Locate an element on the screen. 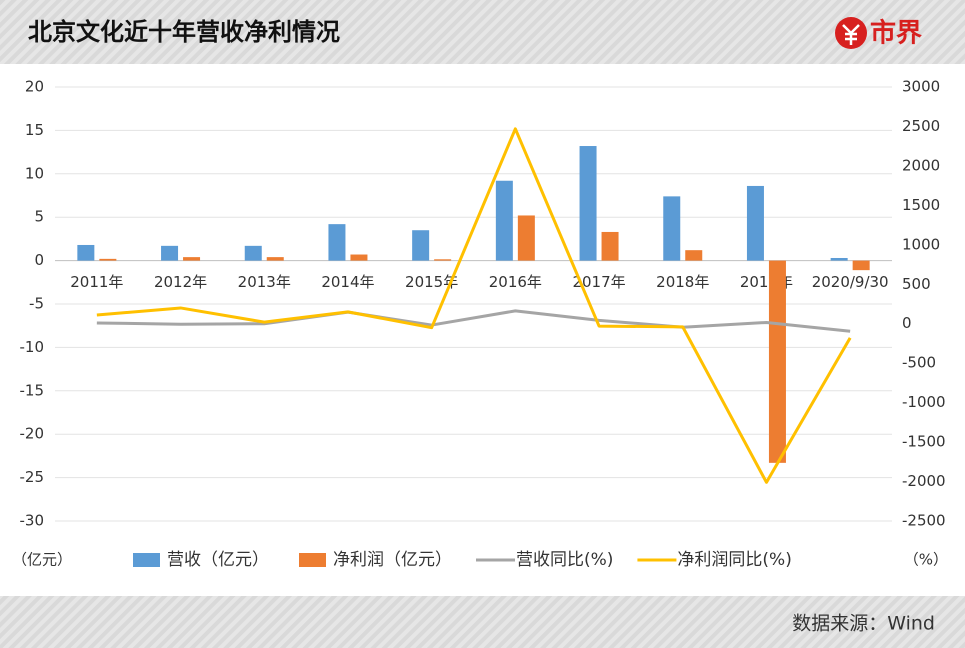 The height and width of the screenshot is (648, 965). y2-tick-label: 500 is located at coordinates (916, 284).